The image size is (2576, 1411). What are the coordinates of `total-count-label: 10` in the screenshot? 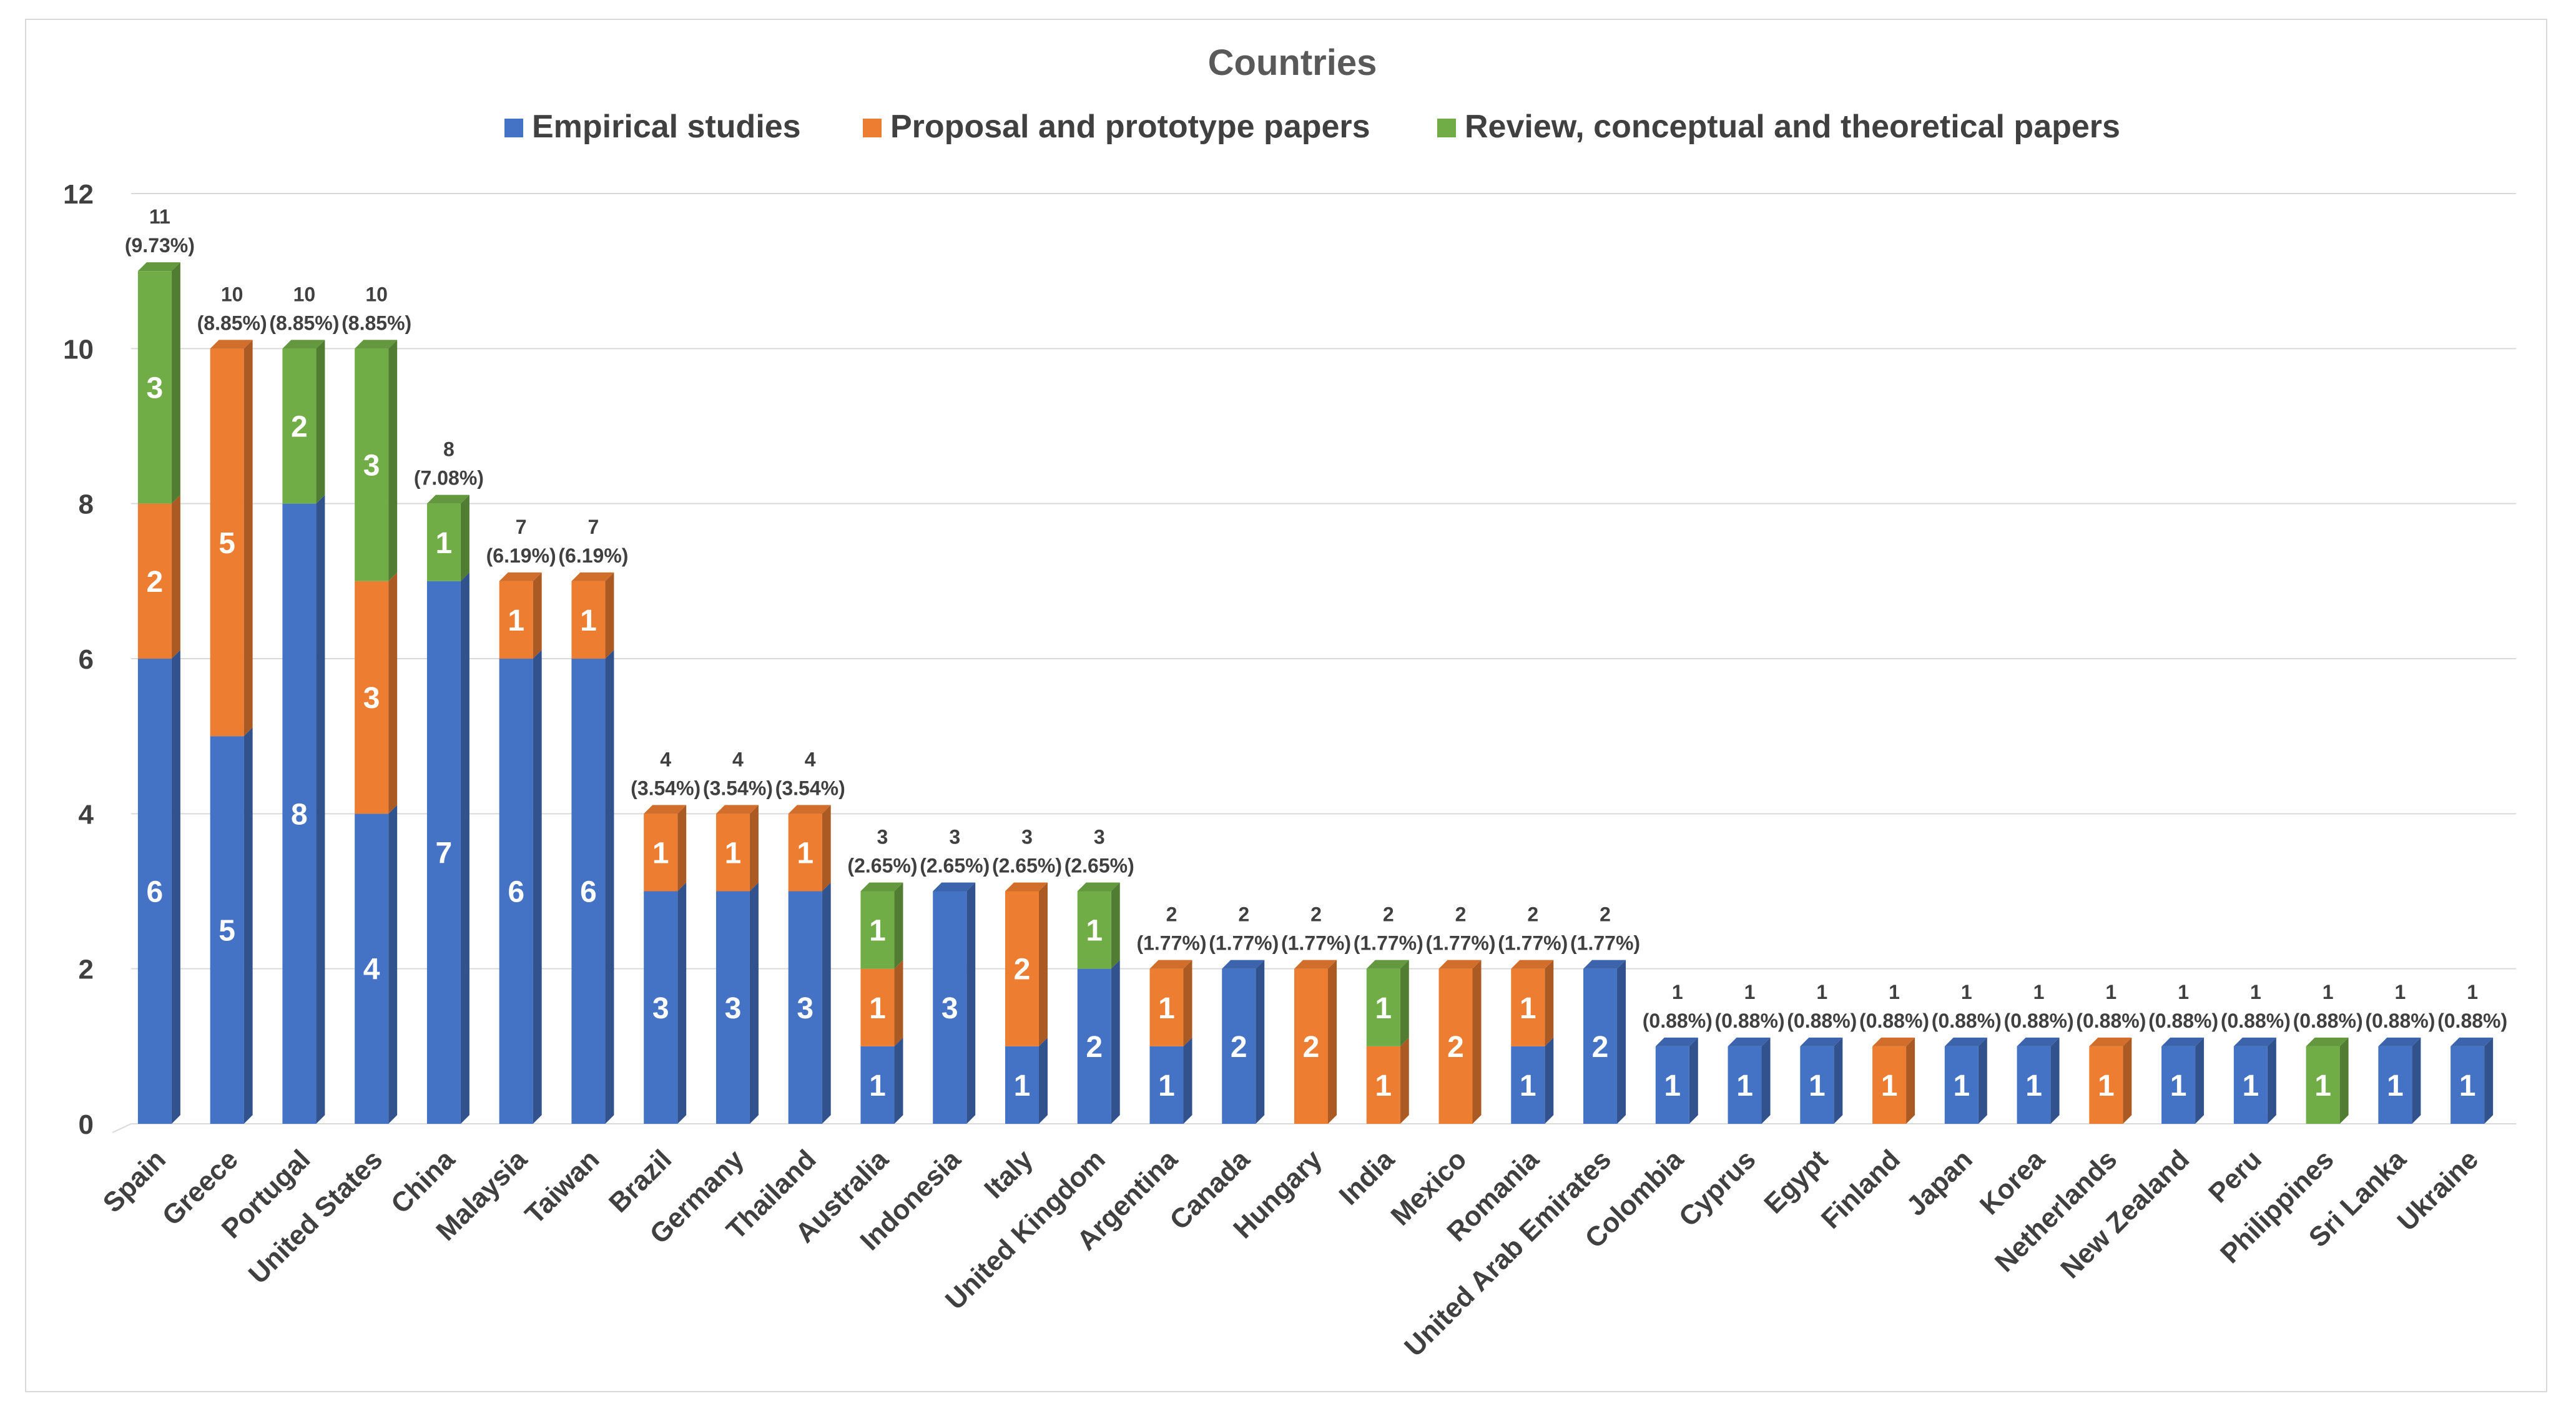 It's located at (376, 294).